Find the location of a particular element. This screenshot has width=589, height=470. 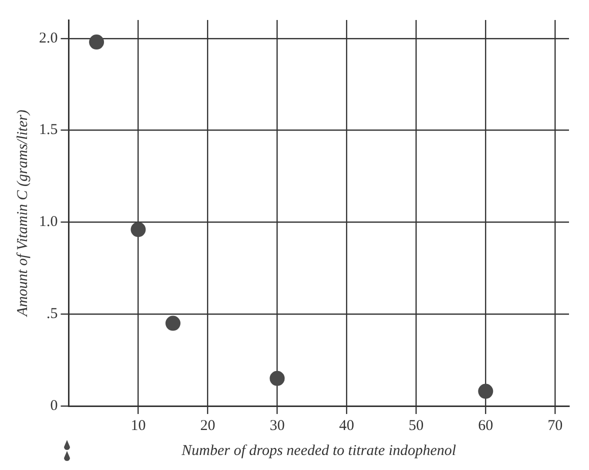

x-tick-label: 20 is located at coordinates (208, 426).